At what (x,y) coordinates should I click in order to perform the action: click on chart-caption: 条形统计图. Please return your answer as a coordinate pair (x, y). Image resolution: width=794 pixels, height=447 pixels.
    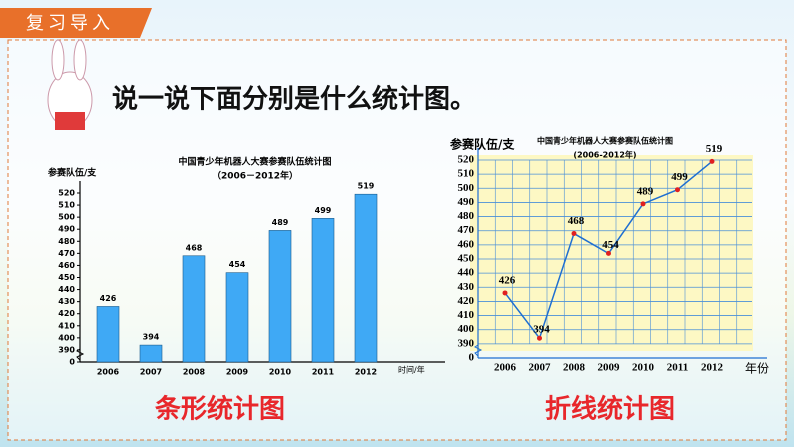
    Looking at the image, I should click on (220, 409).